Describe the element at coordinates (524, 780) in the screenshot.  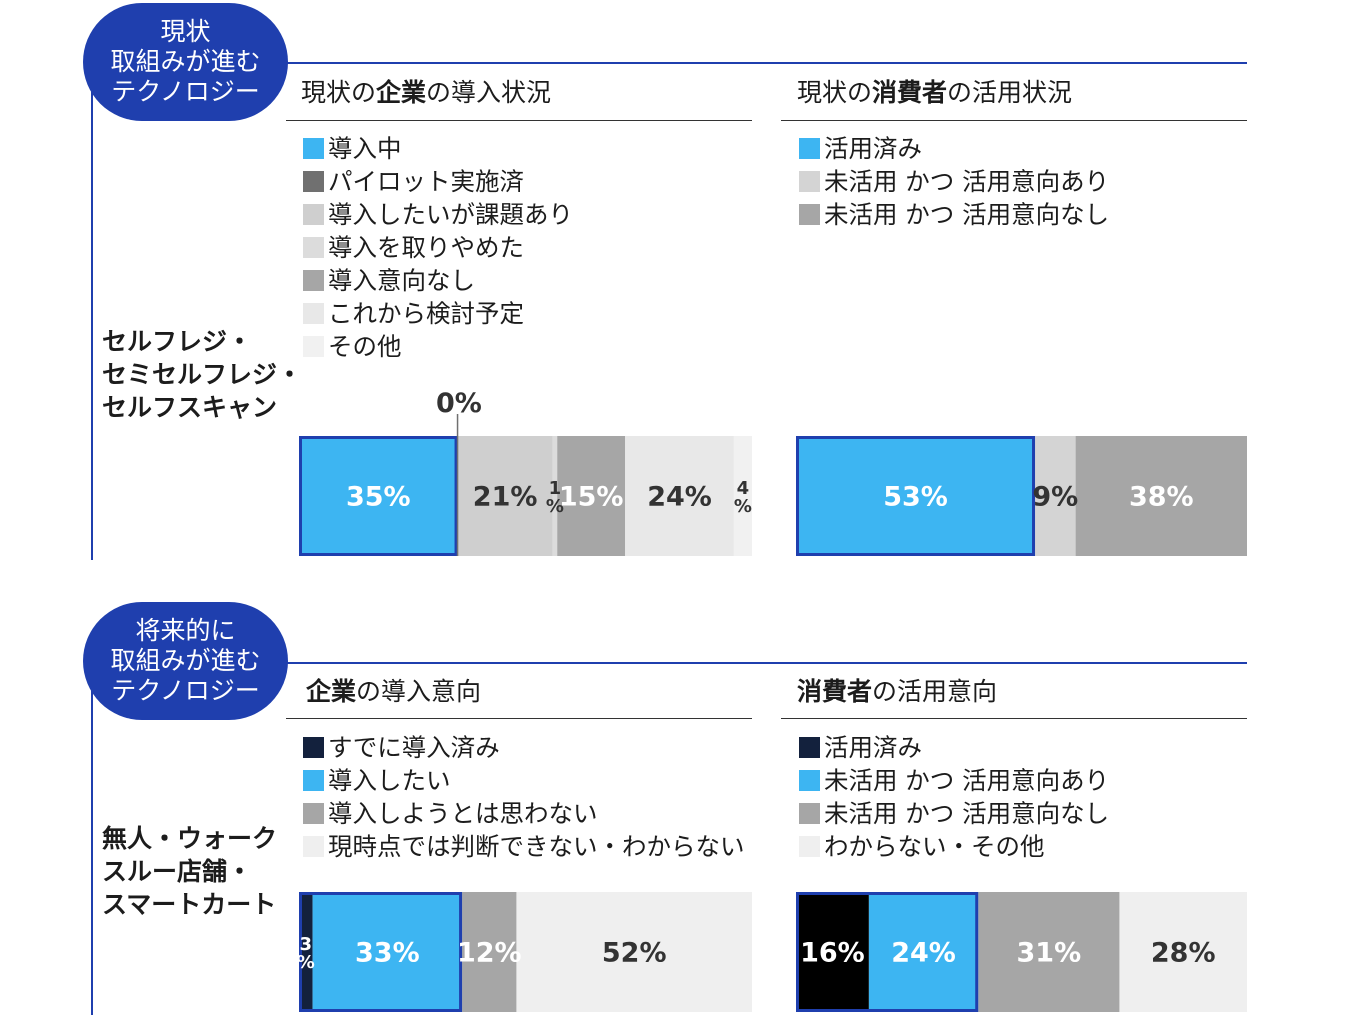
I see `legend-item: 導入したい` at that location.